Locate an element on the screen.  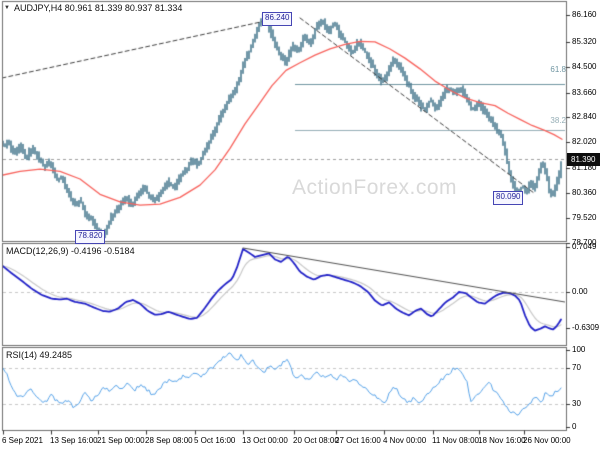
price-annotation-tag: 86.240 is located at coordinates (277, 19).